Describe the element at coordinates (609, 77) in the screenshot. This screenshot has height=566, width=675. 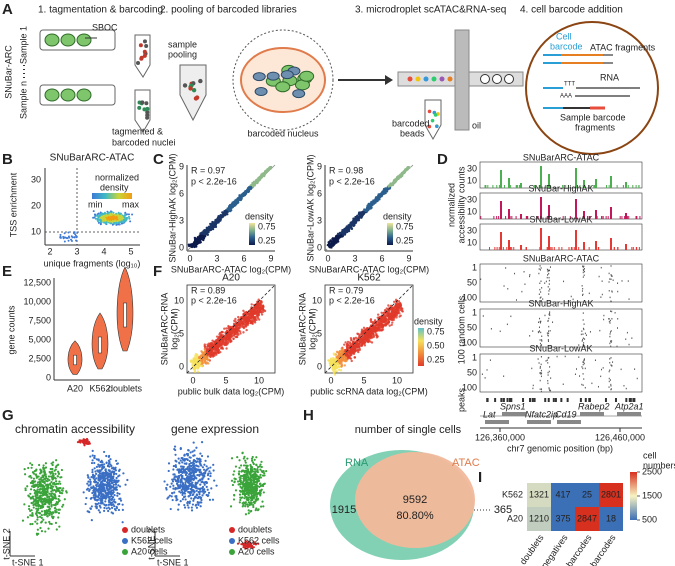
I see `caption: RNA` at that location.